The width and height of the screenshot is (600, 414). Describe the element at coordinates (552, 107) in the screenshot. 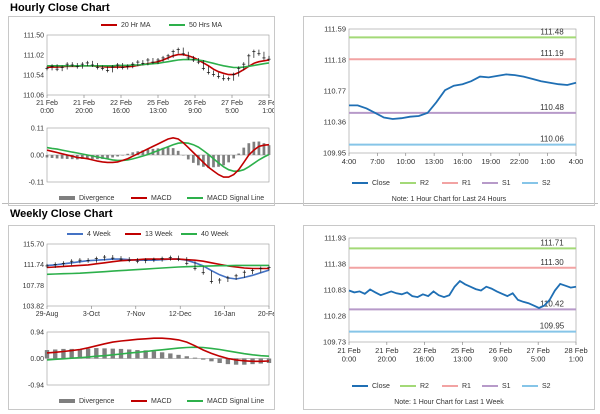

I see `level-label-s1: 110.48` at that location.